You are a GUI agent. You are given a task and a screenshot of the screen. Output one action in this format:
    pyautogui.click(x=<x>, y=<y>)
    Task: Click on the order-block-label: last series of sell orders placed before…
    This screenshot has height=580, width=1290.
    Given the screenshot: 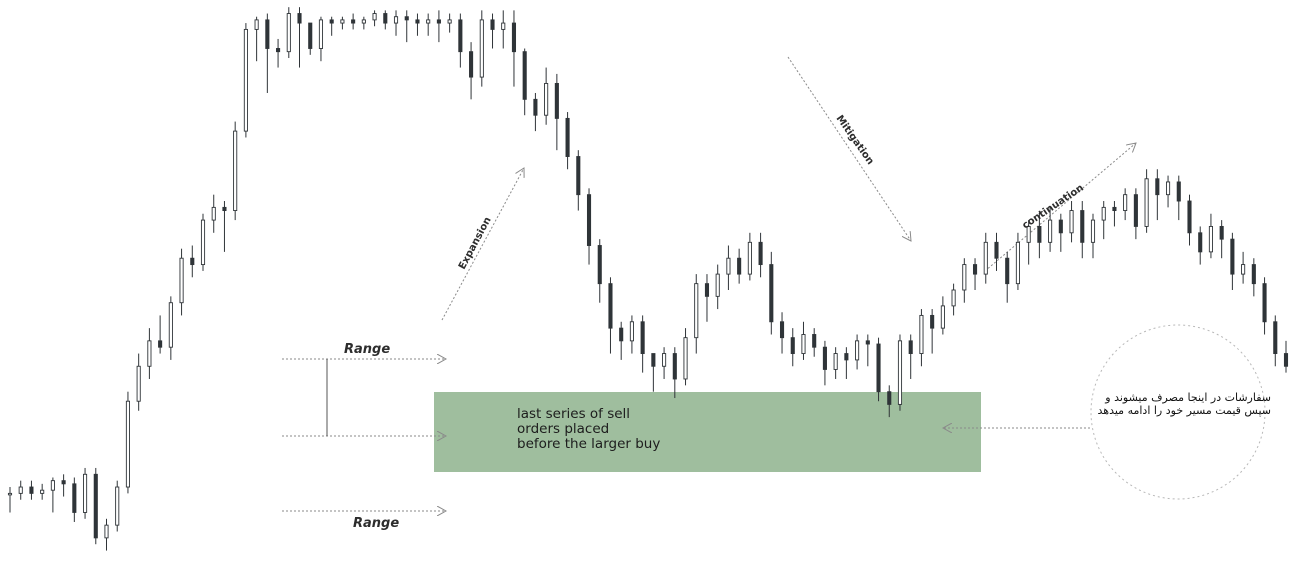 What is the action you would take?
    pyautogui.click(x=637, y=429)
    